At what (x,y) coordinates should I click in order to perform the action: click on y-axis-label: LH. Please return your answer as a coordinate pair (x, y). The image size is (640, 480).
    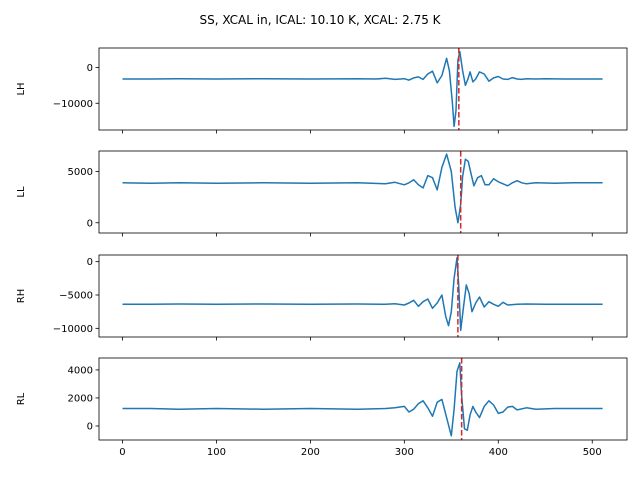
    Looking at the image, I should click on (21, 88).